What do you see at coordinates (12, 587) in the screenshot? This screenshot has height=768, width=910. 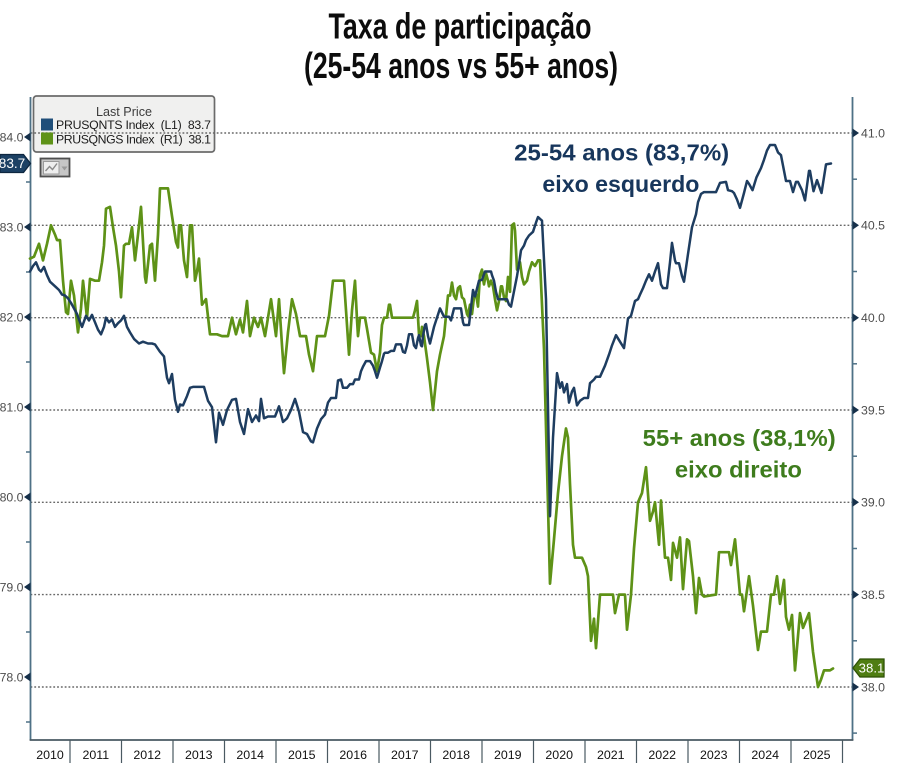 I see `svg-text: 79.0` at bounding box center [12, 587].